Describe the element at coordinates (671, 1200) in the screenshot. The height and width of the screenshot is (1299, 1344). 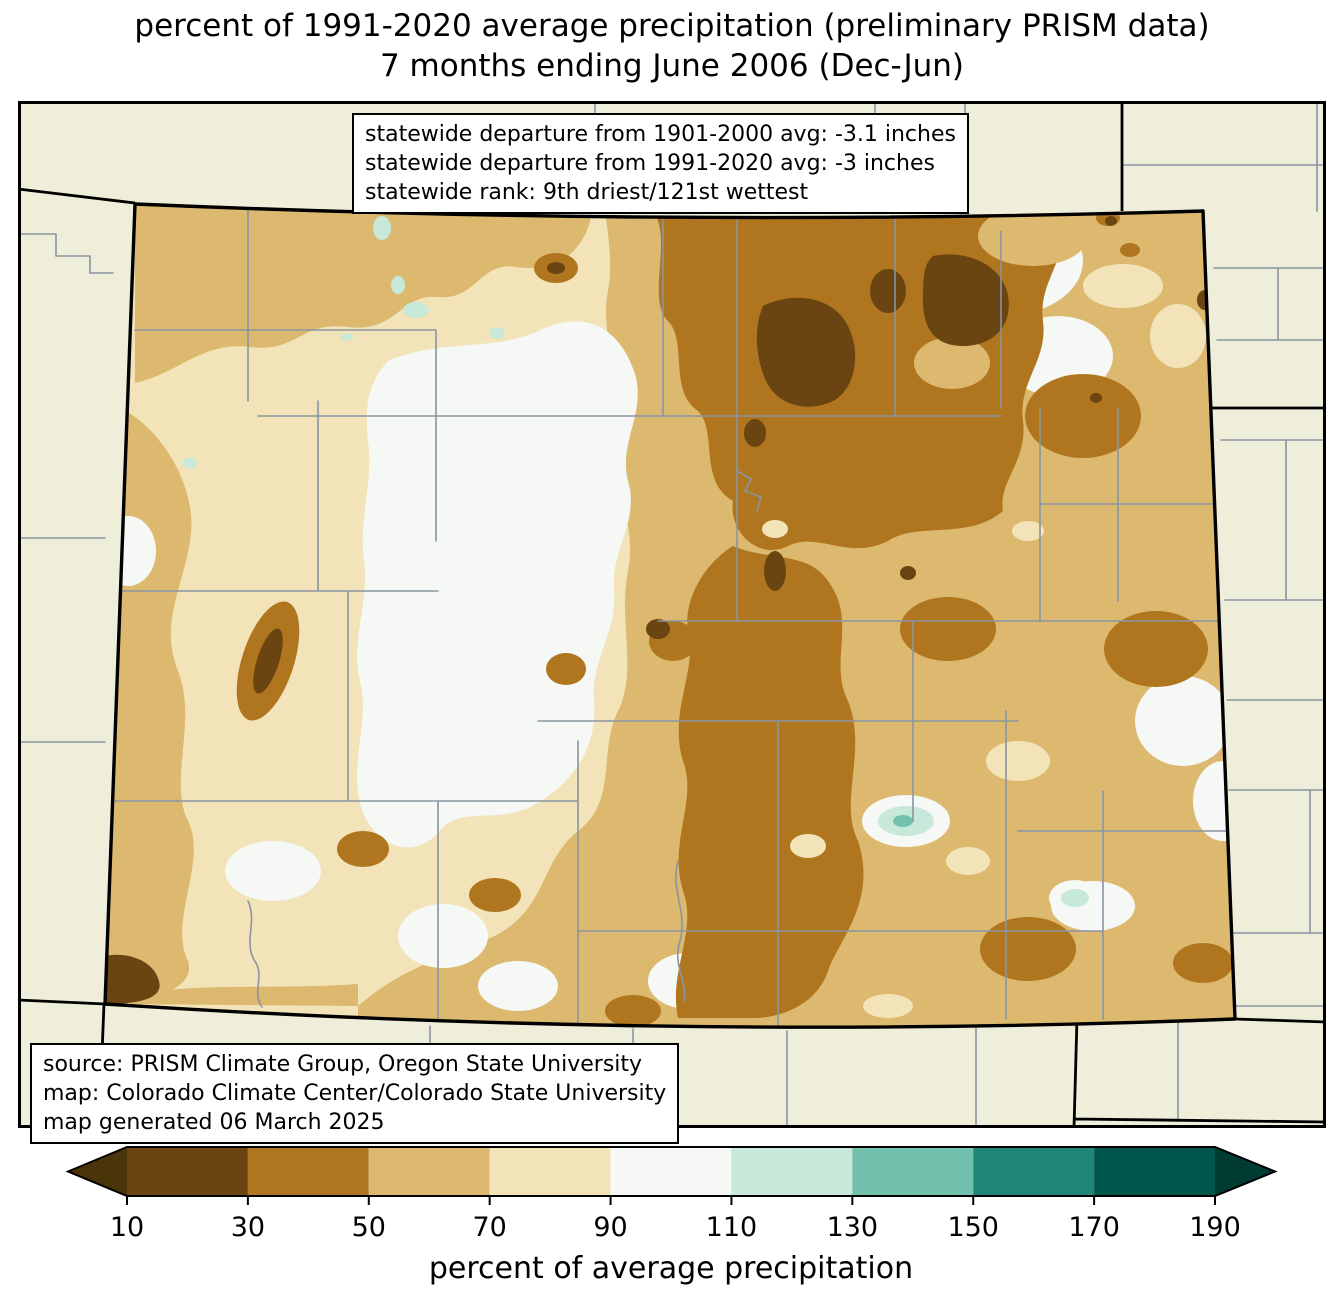
I see `colorbar-ticks` at that location.